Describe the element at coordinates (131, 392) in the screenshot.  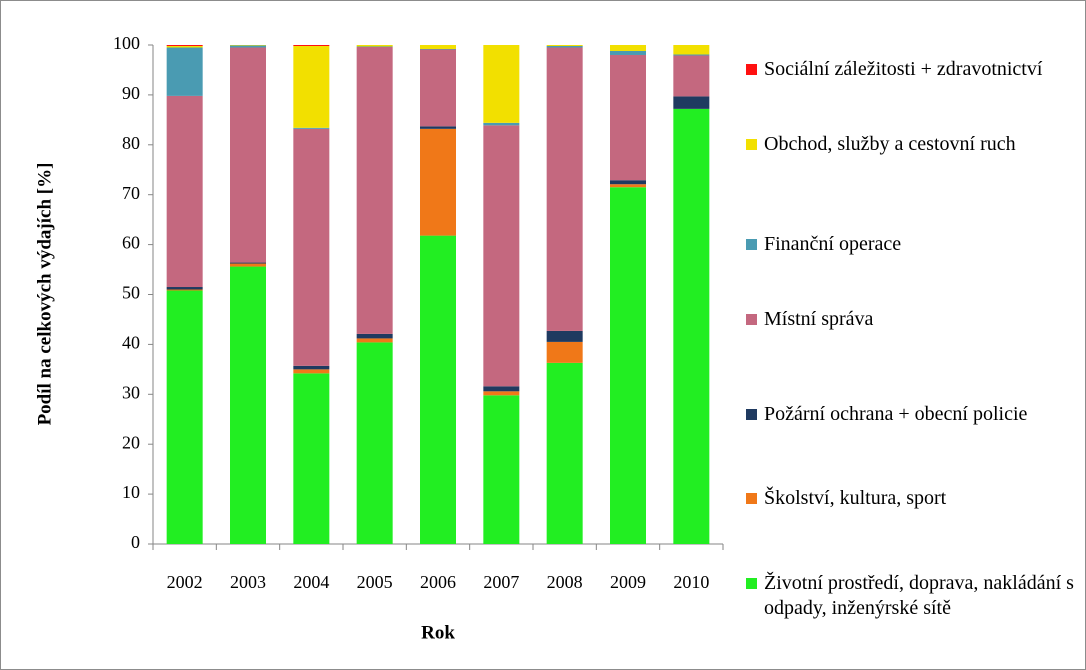
I see `y-tick-label: 30` at that location.